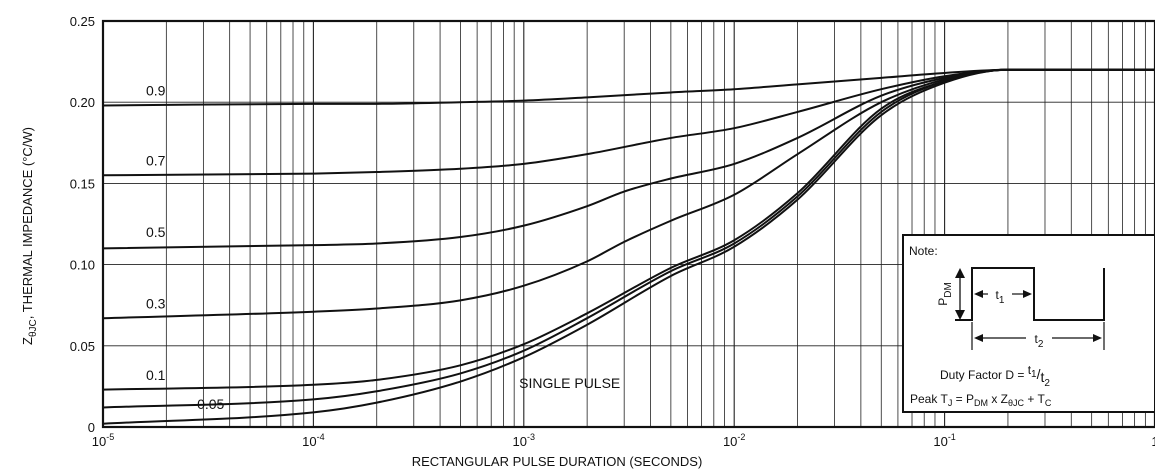 This screenshot has width=1155, height=472. Describe the element at coordinates (1030, 370) in the screenshot. I see `duty-factor-num-main: t` at that location.